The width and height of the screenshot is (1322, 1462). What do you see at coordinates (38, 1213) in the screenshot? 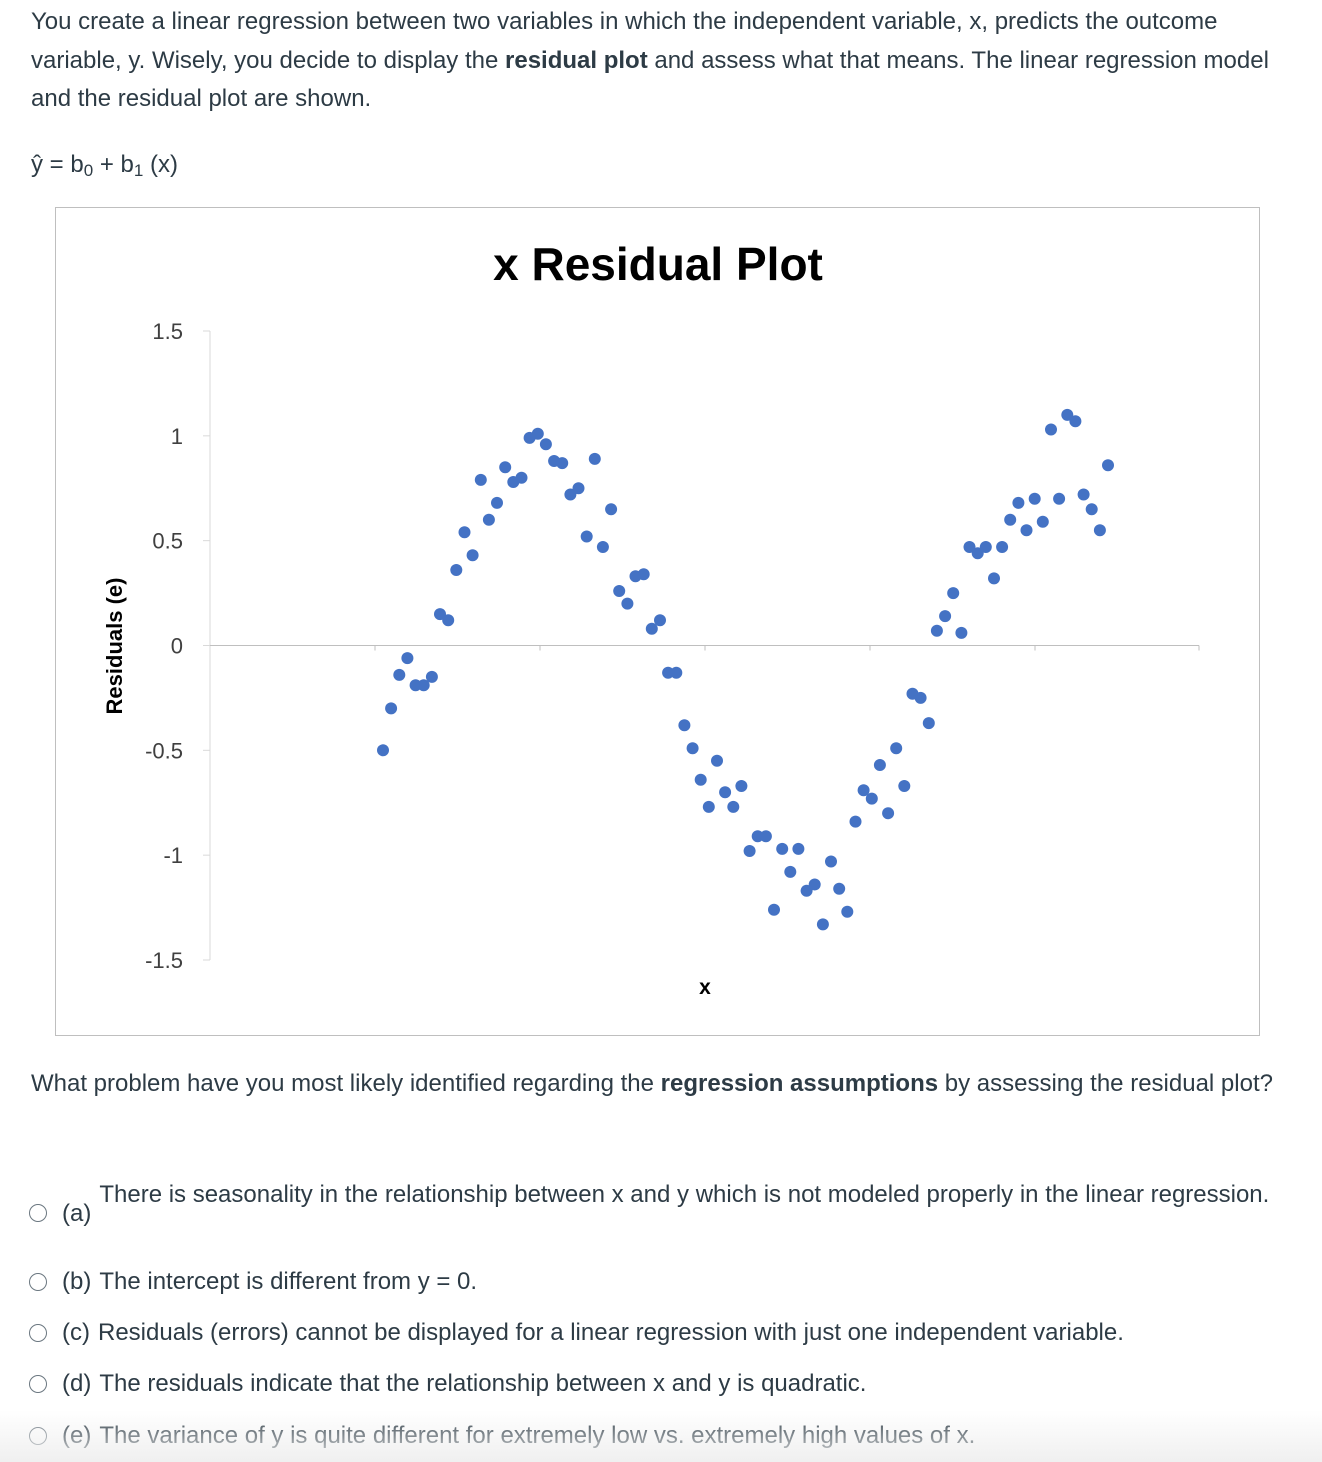
I see `radio-a` at bounding box center [38, 1213].